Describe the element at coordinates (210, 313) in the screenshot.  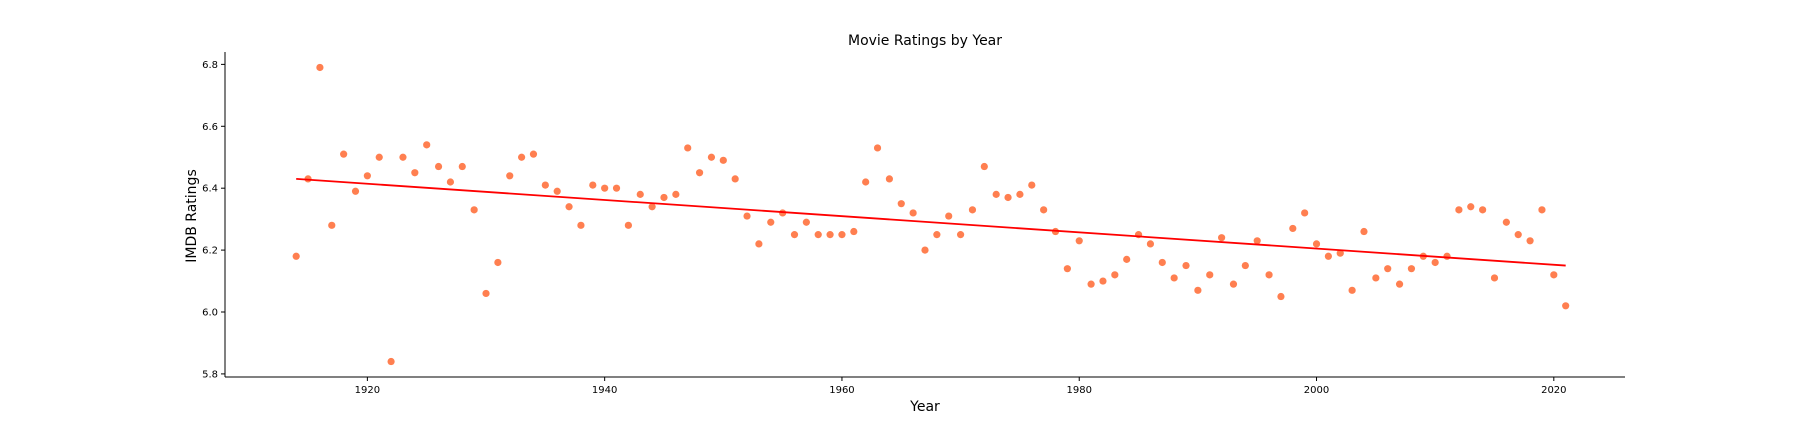
I see `y-tick-label: 6.0` at that location.